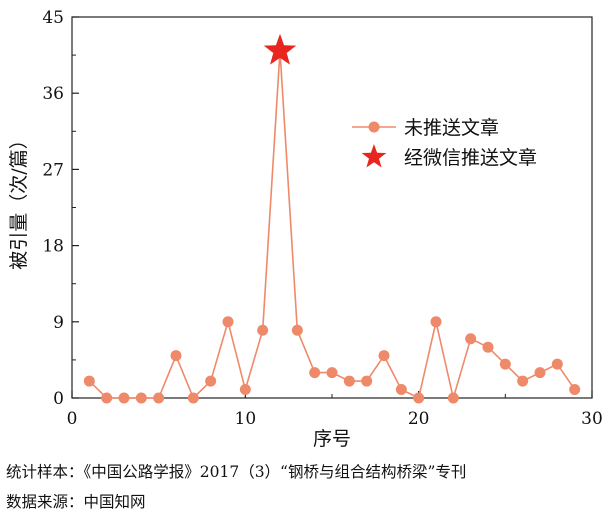 Image resolution: width=609 pixels, height=521 pixels. I want to click on source-caption: 数据来源：中国知网, so click(76, 502).